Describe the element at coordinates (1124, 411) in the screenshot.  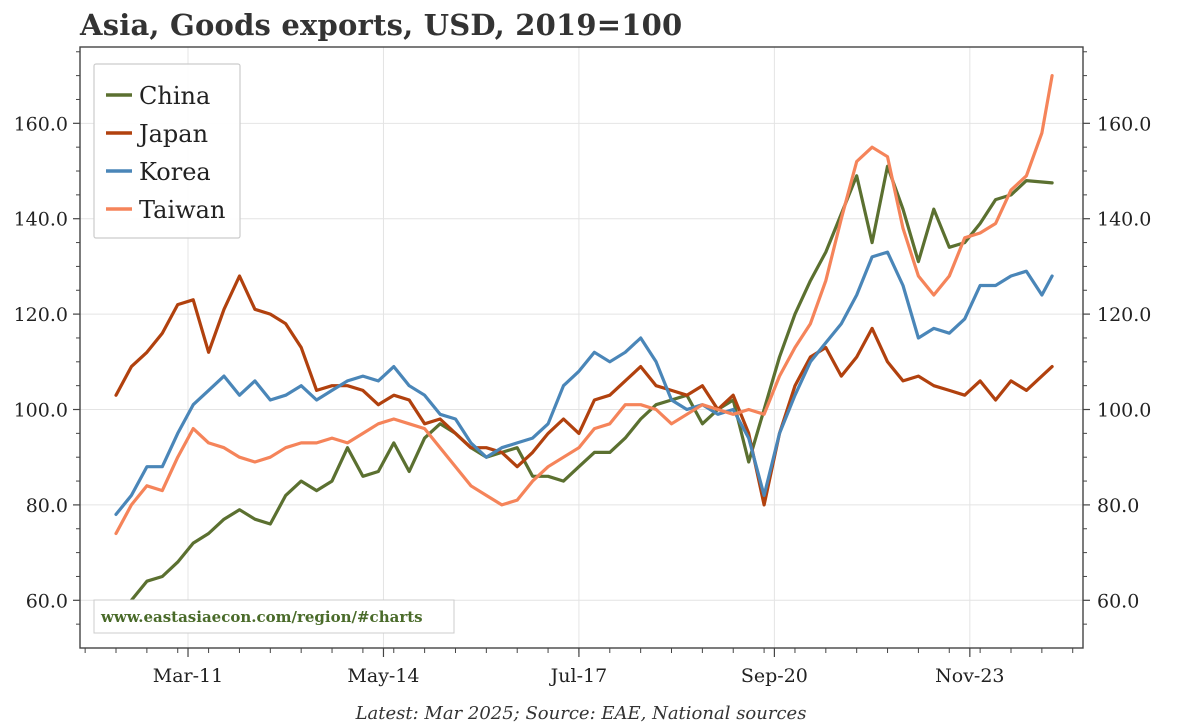
I see `y-tick-label-right: 100.0` at that location.